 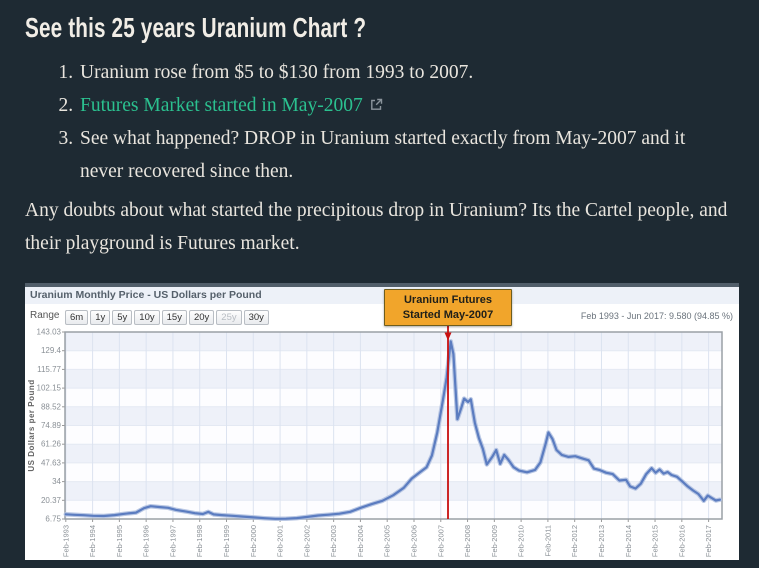 What do you see at coordinates (447, 300) in the screenshot?
I see `annotation-line1: Uranium Futures` at bounding box center [447, 300].